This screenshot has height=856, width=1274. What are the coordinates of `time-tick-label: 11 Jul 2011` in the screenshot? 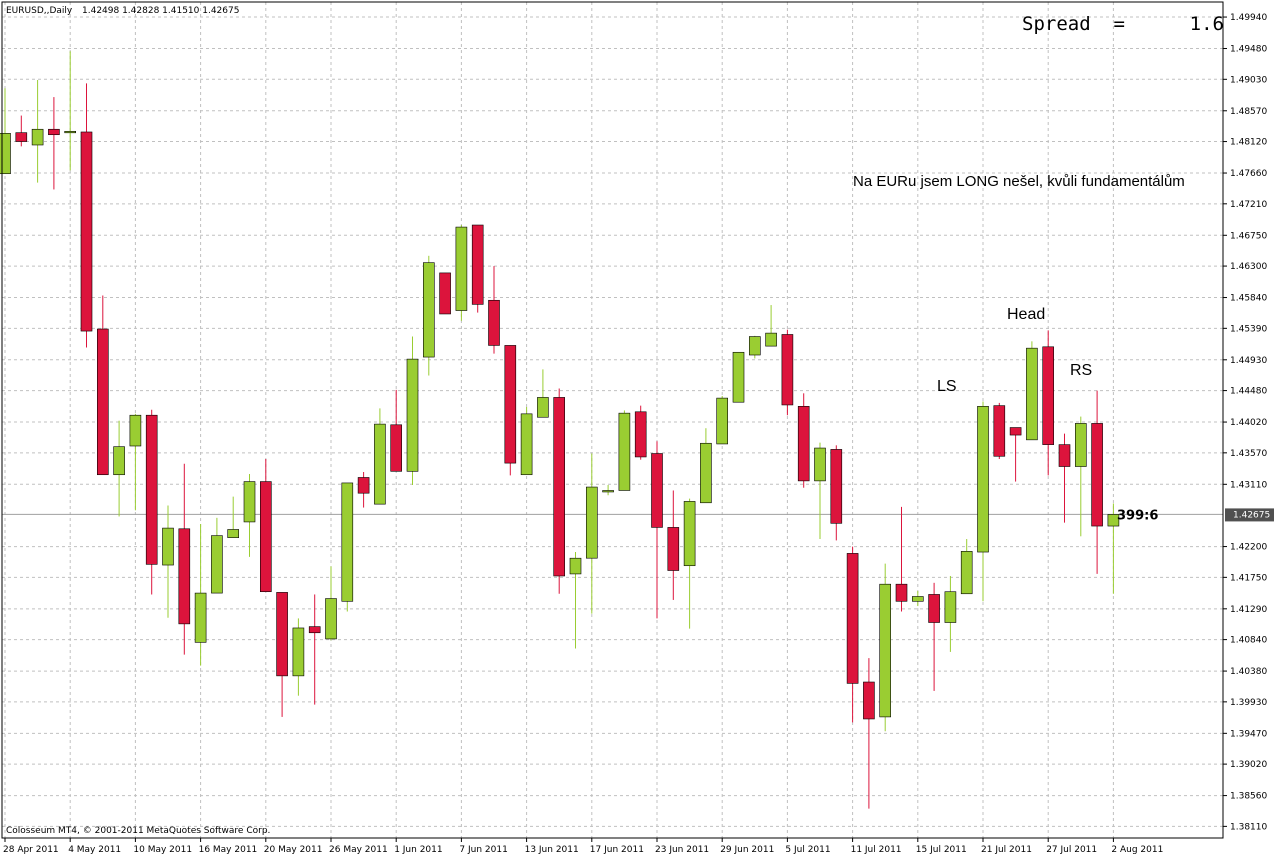 It's located at (876, 850).